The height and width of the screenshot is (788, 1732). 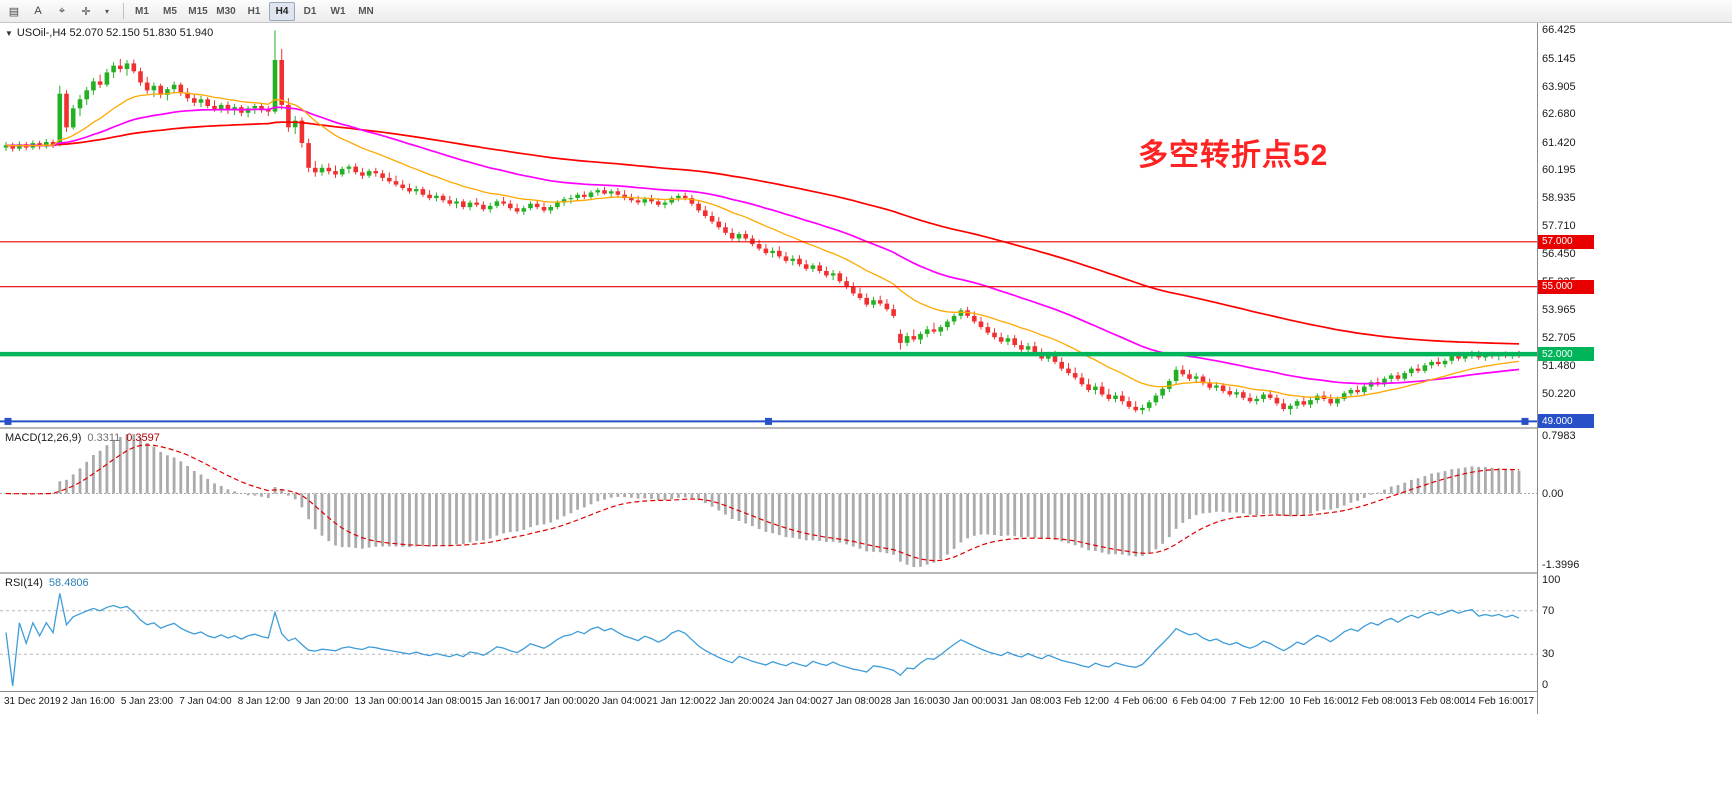 I want to click on time-axis-label: 13 Feb 08:00, so click(x=1436, y=701).